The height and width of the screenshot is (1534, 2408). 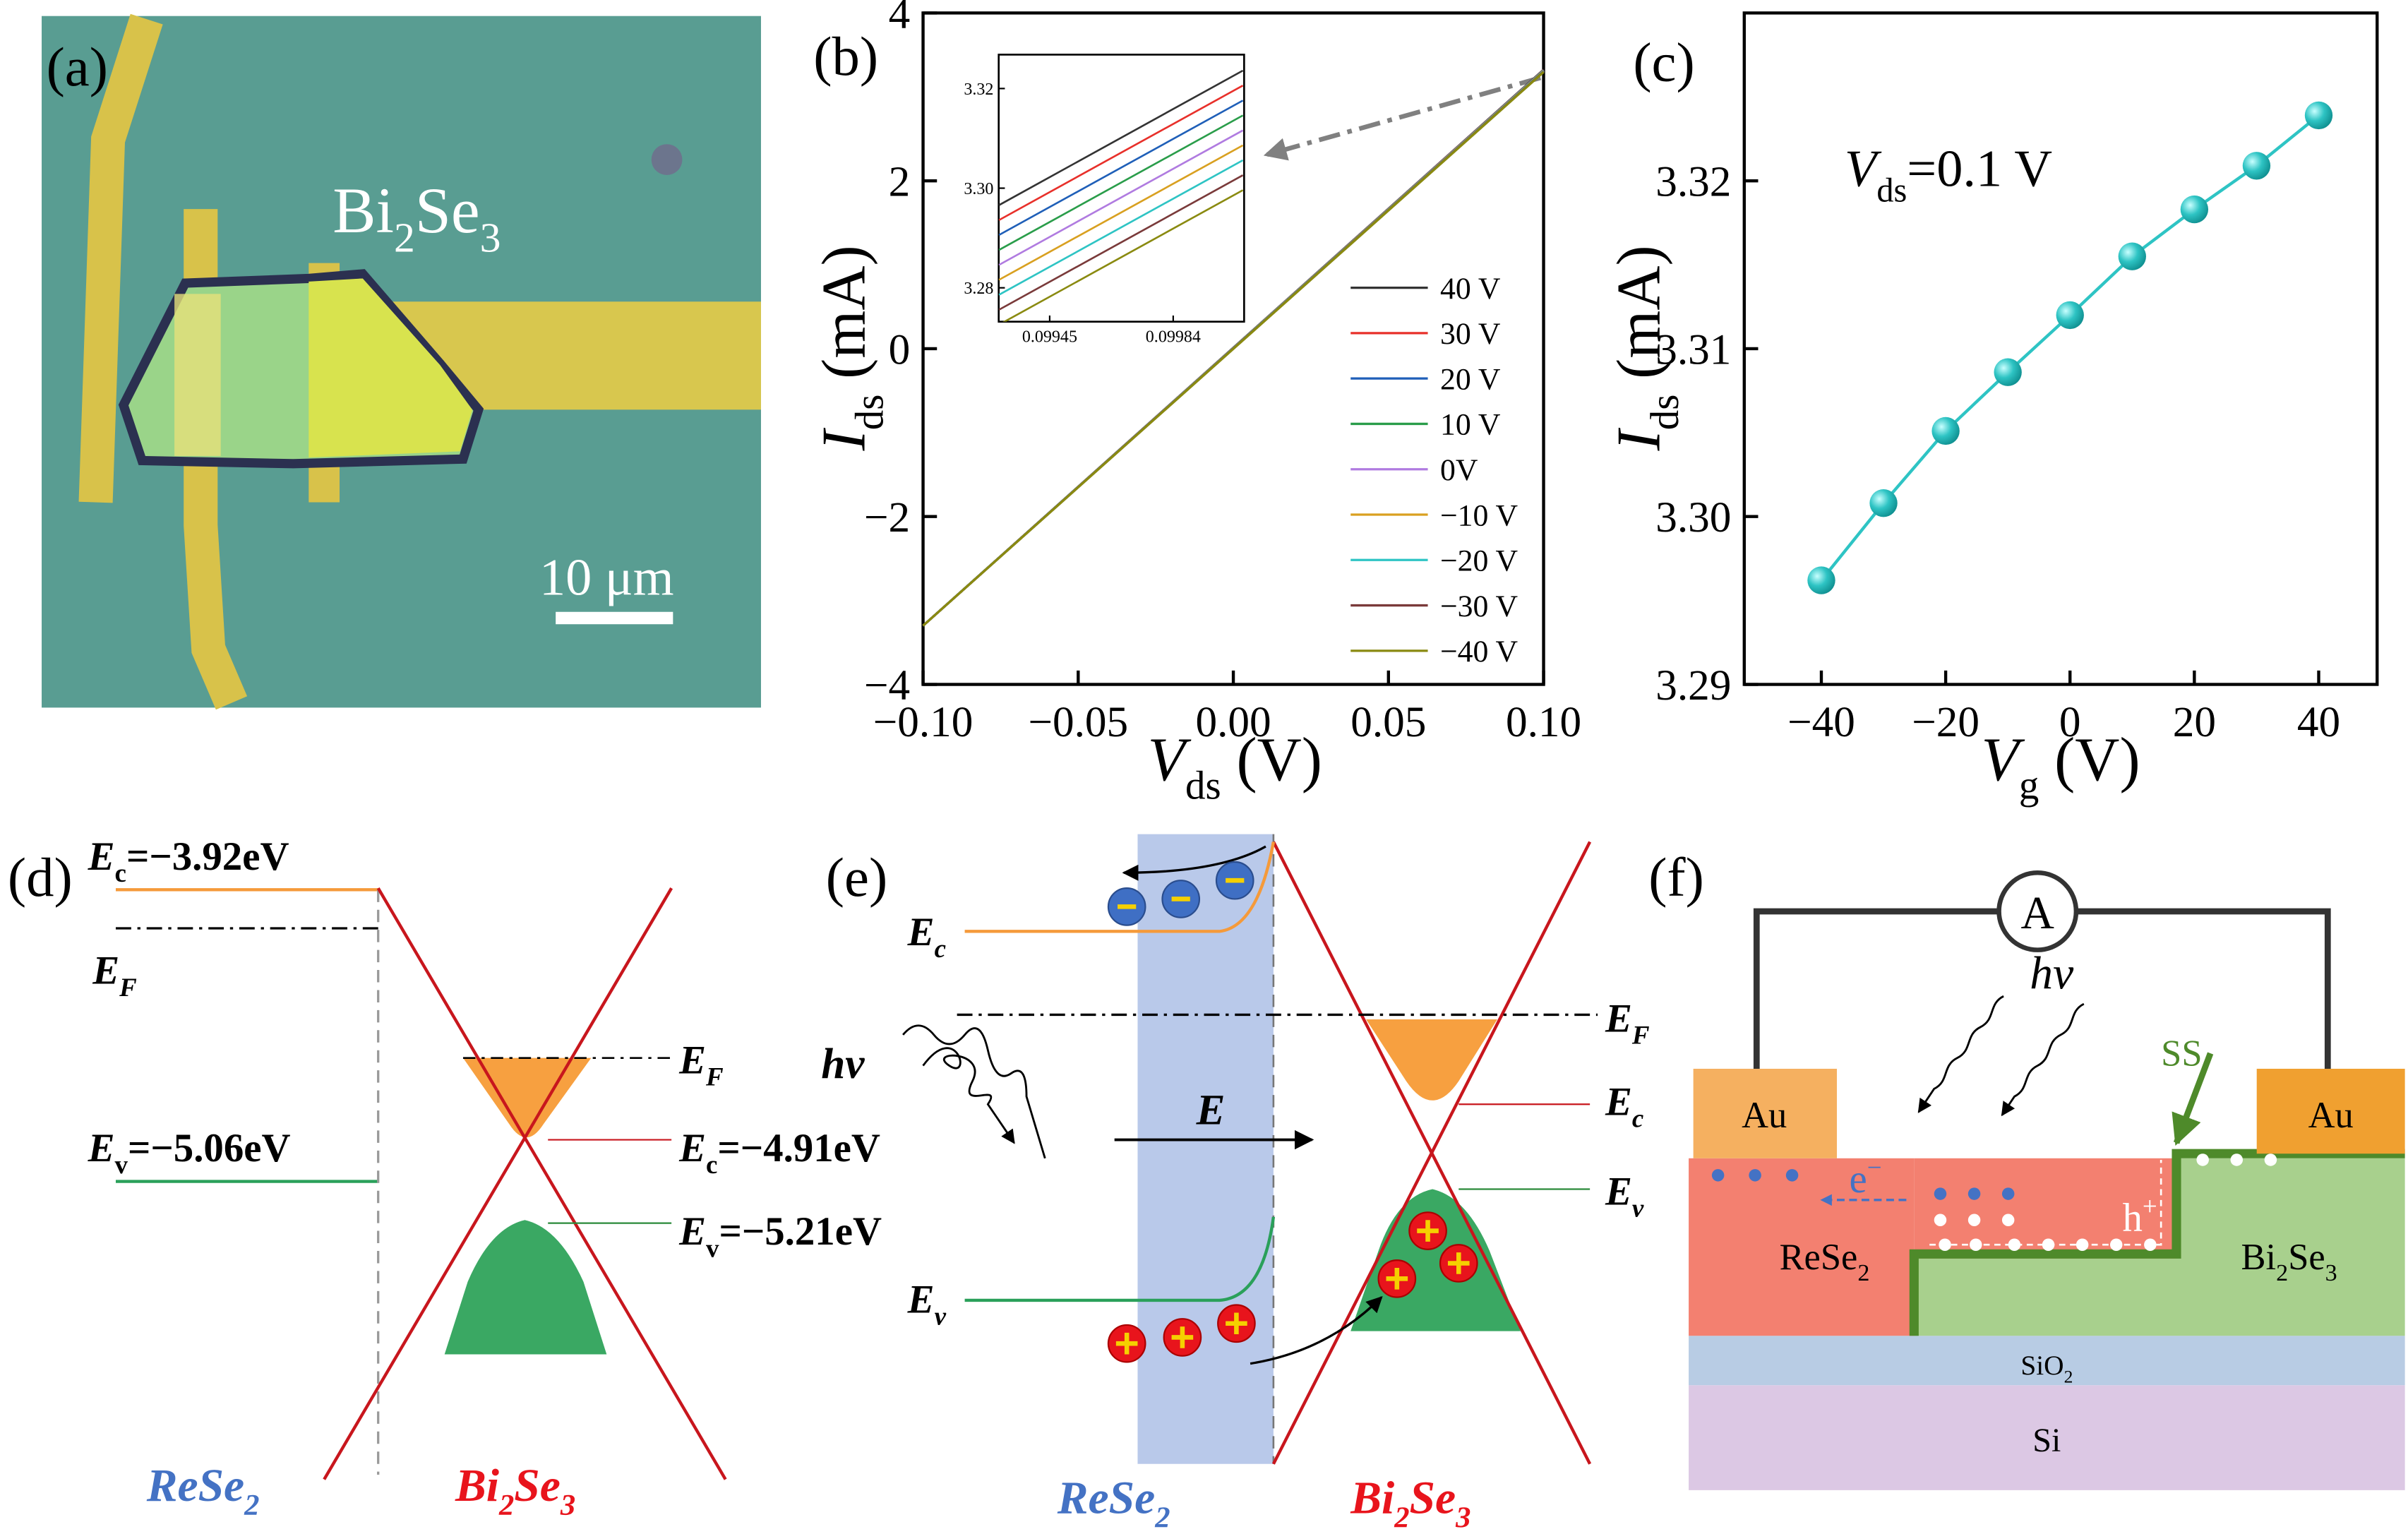 What do you see at coordinates (78, 67) in the screenshot?
I see `panel-label: (a)` at bounding box center [78, 67].